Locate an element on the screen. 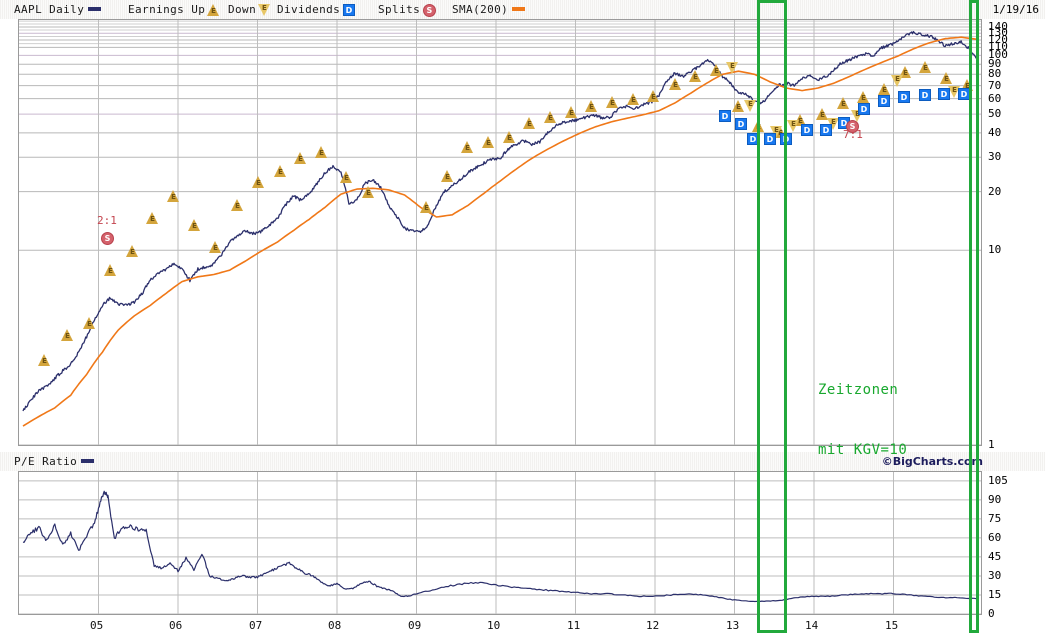  price-y-tick-20: 20 is located at coordinates (995, 191).